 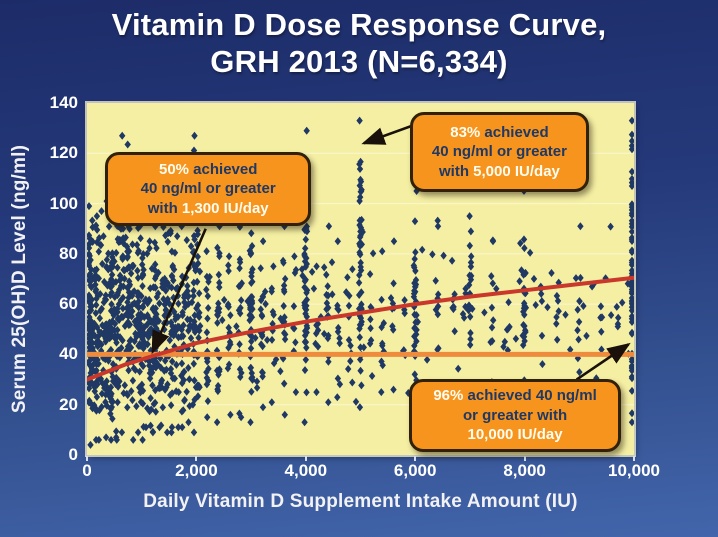 What do you see at coordinates (20, 279) in the screenshot?
I see `y-axis-title-text: Serum 25(OH)D Level (ng/ml)` at bounding box center [20, 279].